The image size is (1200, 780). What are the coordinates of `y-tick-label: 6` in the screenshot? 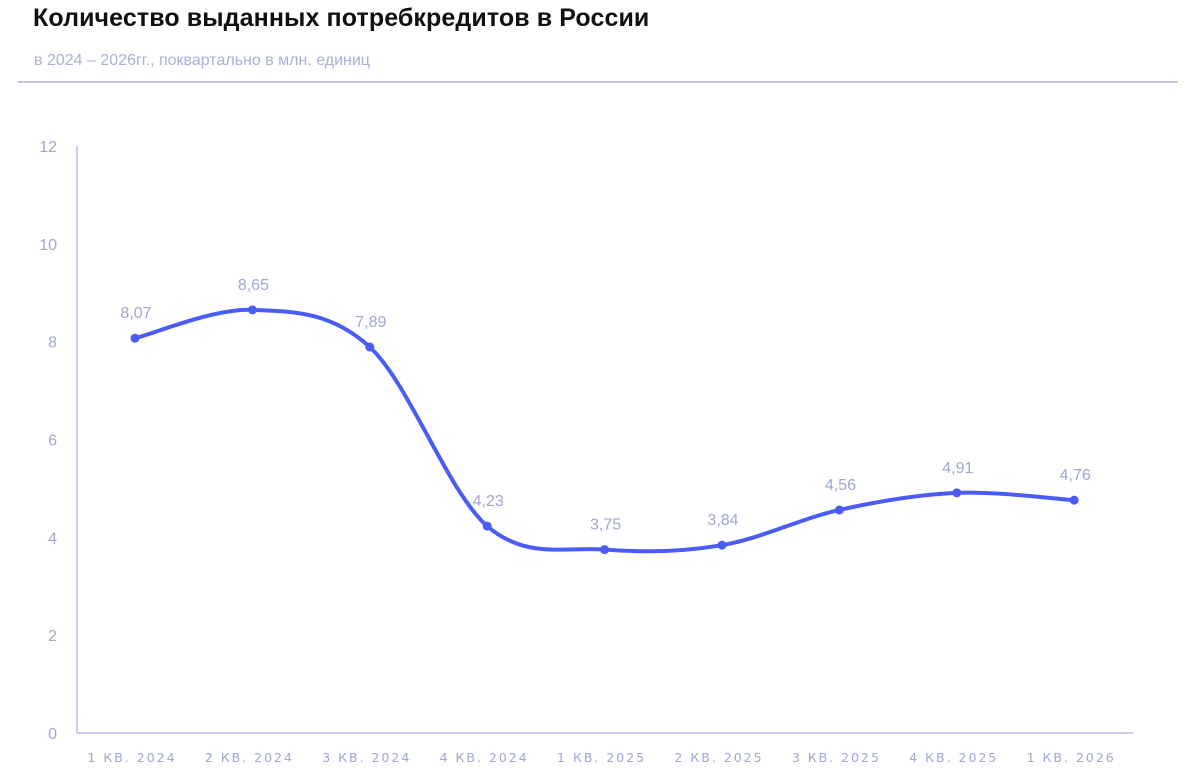 It's located at (52, 441).